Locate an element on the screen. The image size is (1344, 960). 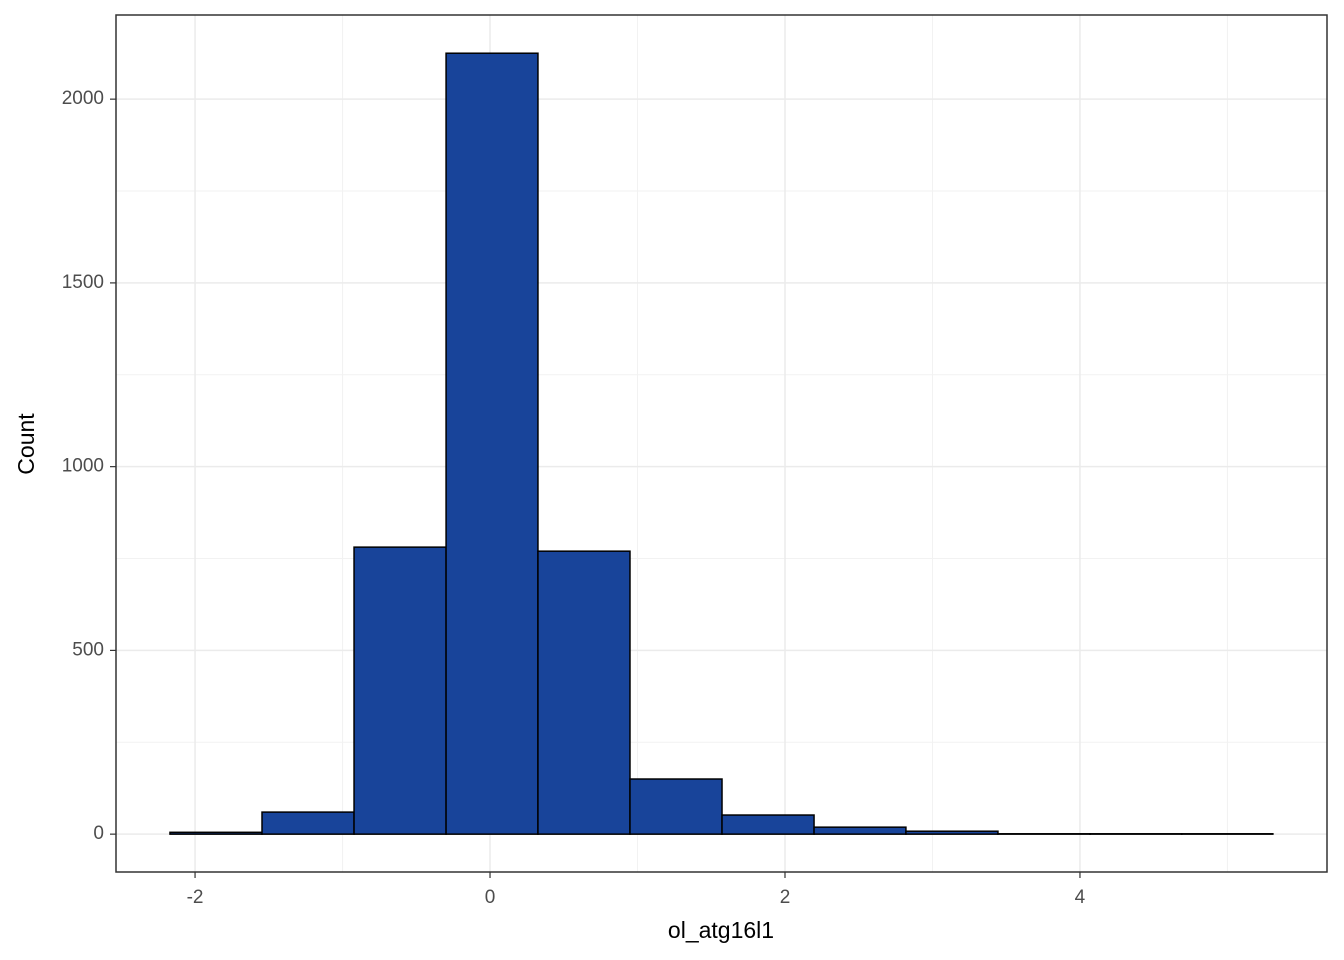
y-tick-label: 0 is located at coordinates (98, 833).